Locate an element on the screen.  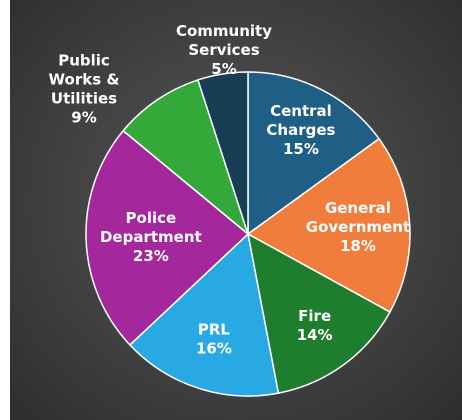
pie-slice-public-works-utilities is located at coordinates (186, 157).